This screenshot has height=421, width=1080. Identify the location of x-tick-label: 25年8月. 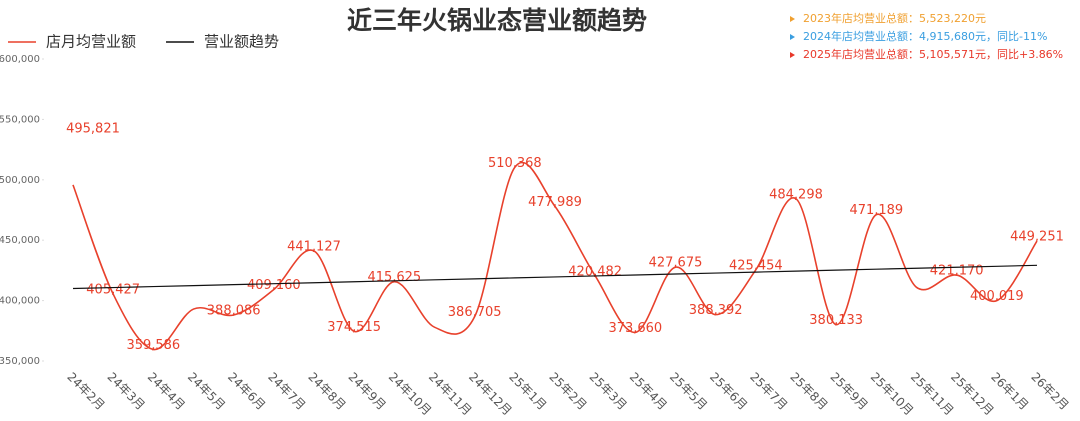
(808, 391).